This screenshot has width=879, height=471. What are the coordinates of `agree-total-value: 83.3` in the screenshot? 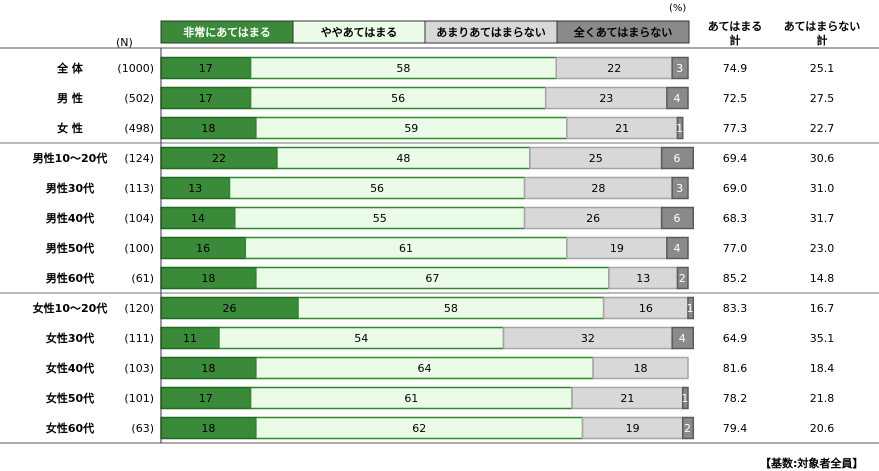 It's located at (735, 308).